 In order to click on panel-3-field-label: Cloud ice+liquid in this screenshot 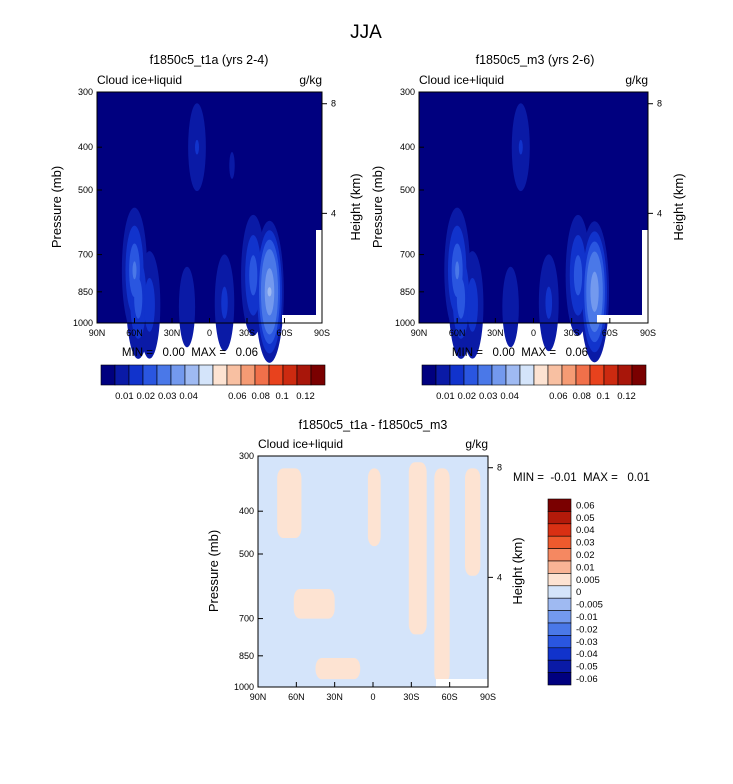, I will do `click(300, 444)`.